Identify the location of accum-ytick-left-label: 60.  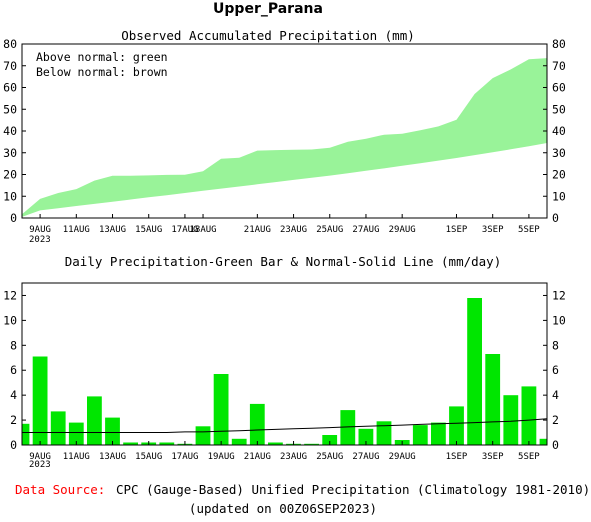
(10, 88).